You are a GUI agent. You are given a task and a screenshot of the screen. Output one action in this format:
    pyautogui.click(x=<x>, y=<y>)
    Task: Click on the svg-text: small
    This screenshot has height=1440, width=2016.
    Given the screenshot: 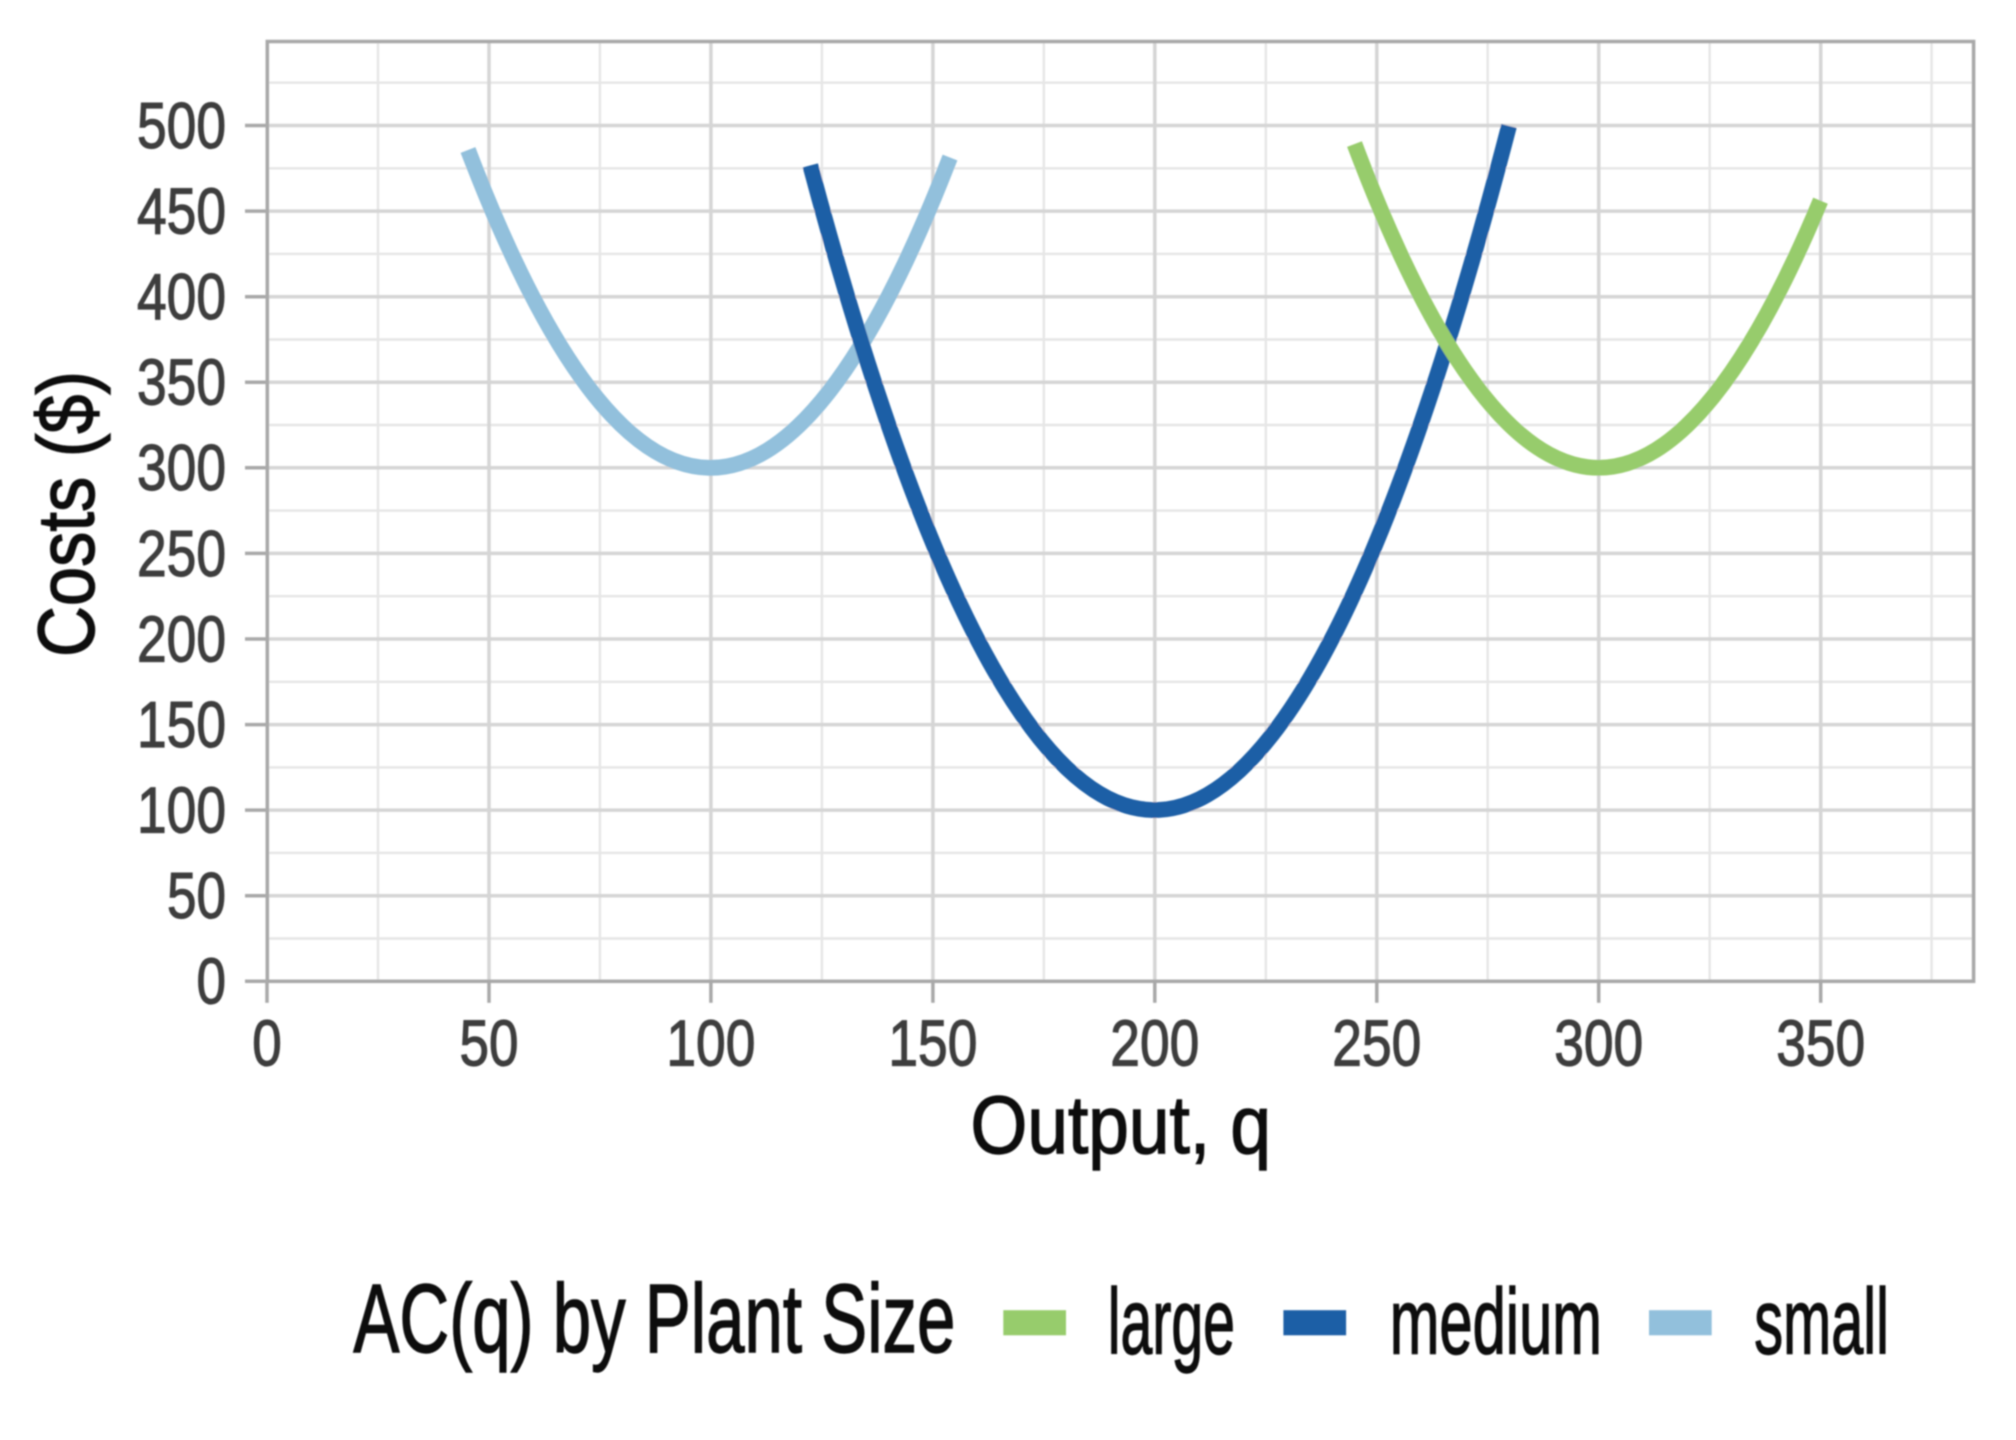 What is the action you would take?
    pyautogui.click(x=1821, y=1322)
    